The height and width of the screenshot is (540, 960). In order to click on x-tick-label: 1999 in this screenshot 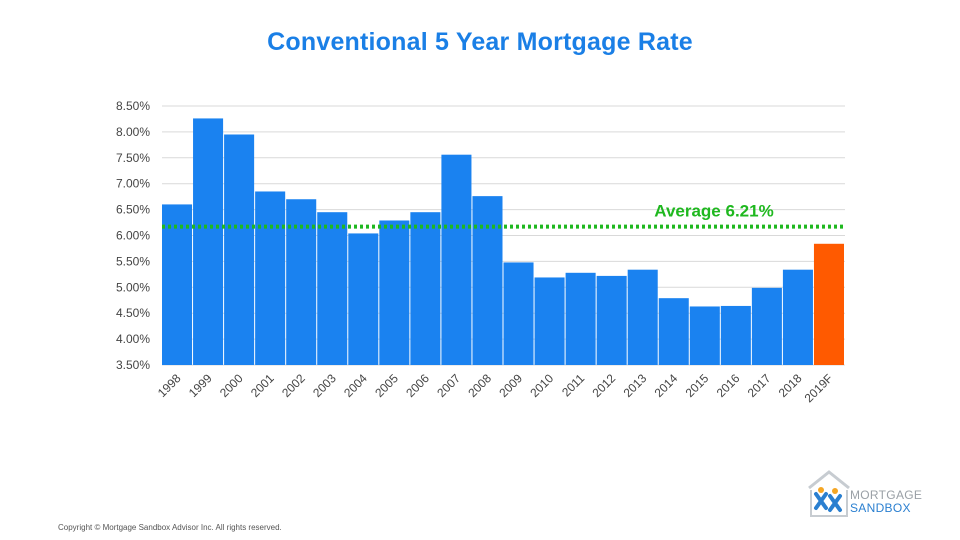, I will do `click(200, 385)`.